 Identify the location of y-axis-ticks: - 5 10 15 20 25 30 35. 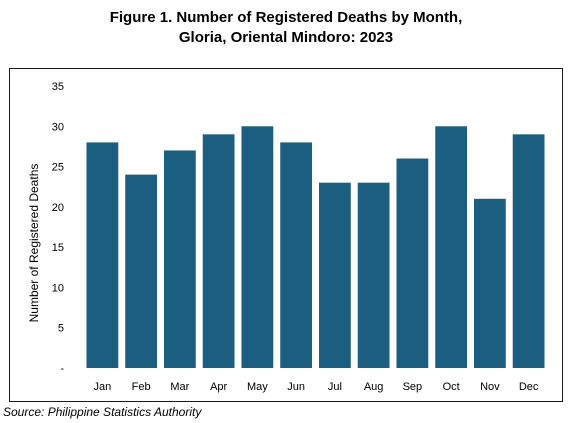
(58, 228).